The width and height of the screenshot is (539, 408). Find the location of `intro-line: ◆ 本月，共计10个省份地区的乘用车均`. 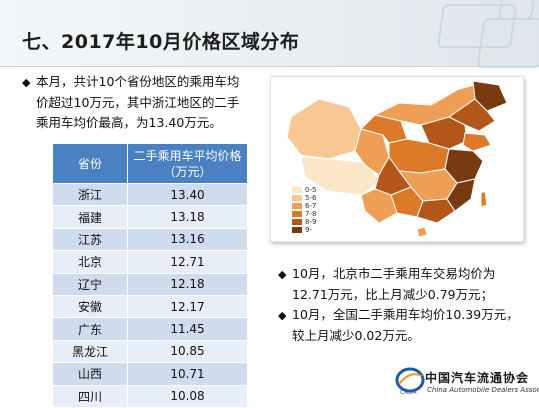

intro-line: ◆ 本月，共计10个省份地区的乘用车均 is located at coordinates (147, 82).